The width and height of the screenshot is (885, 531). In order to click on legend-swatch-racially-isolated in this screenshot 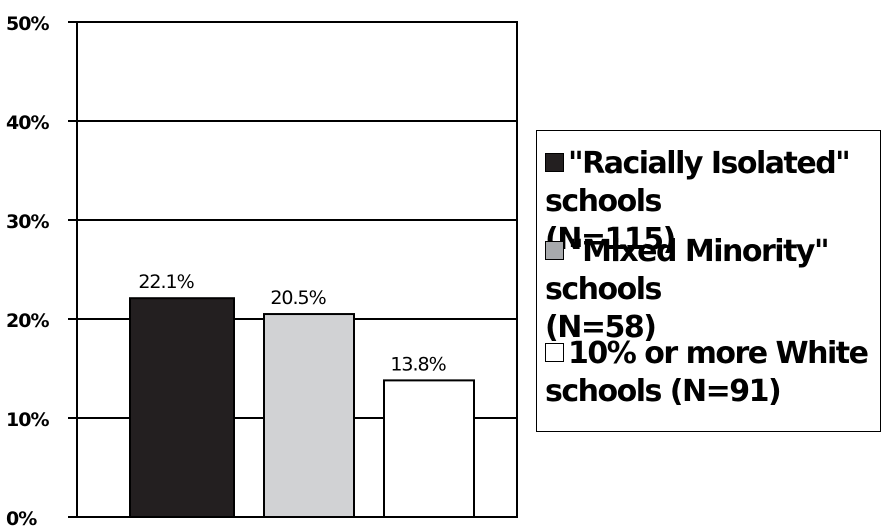, I will do `click(554, 162)`.